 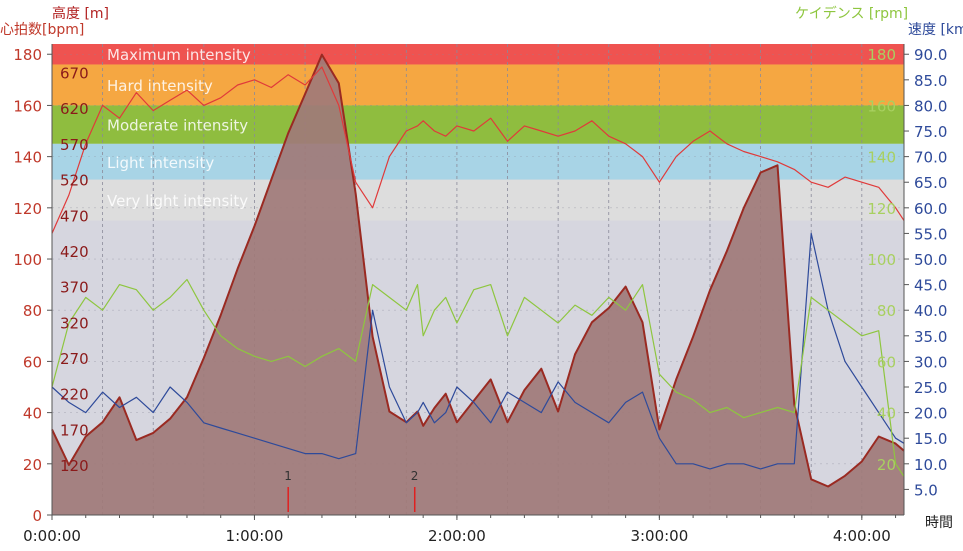 I want to click on heart-rate-axis-title: 心拍数[bpm], so click(x=42, y=30).